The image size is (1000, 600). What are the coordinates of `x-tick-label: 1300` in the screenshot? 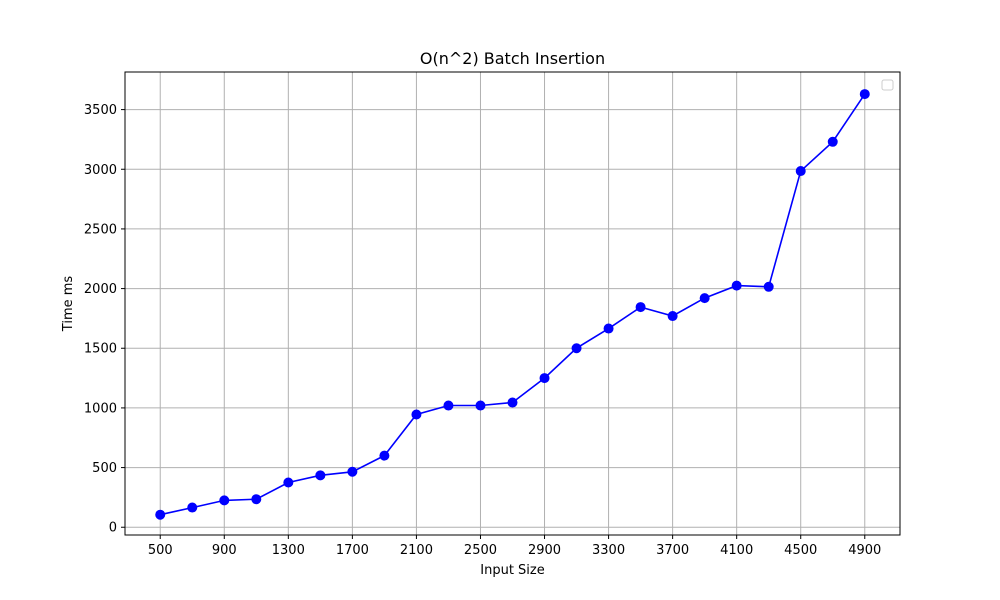 It's located at (288, 550).